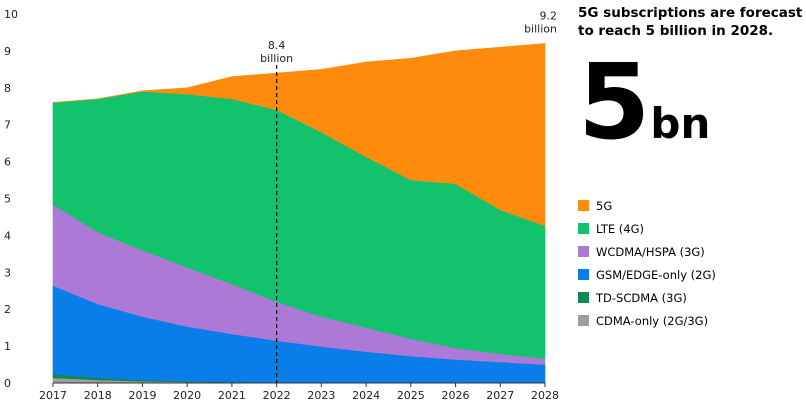  Describe the element at coordinates (604, 205) in the screenshot. I see `legend-label: 5G` at that location.